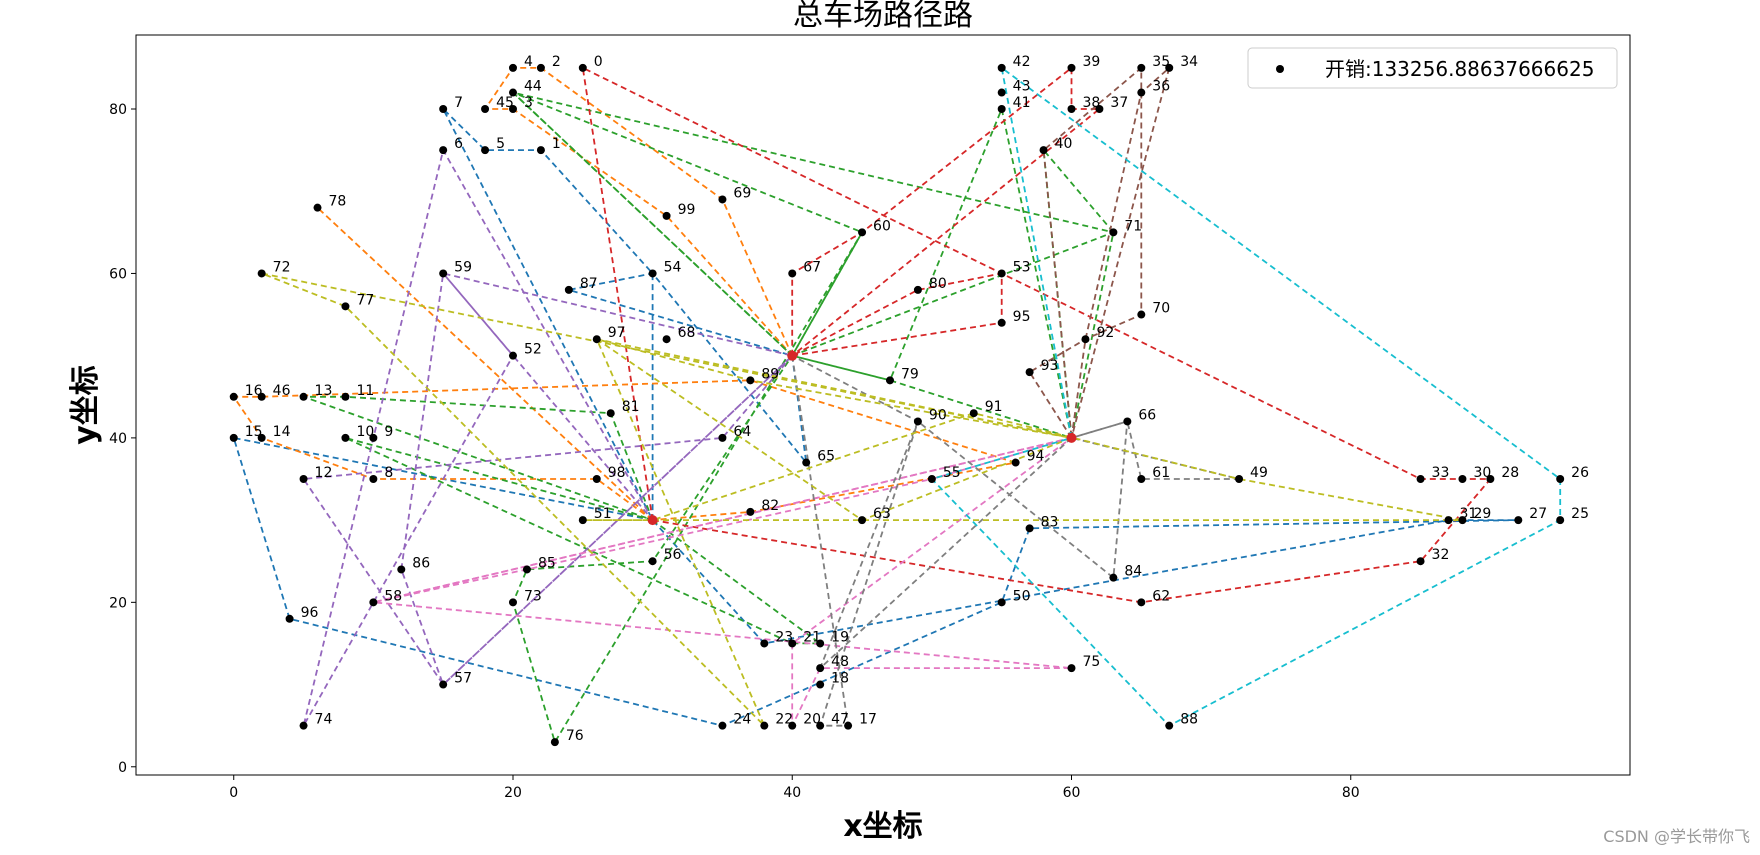  What do you see at coordinates (547, 563) in the screenshot?
I see `point-label-85: 85` at bounding box center [547, 563].